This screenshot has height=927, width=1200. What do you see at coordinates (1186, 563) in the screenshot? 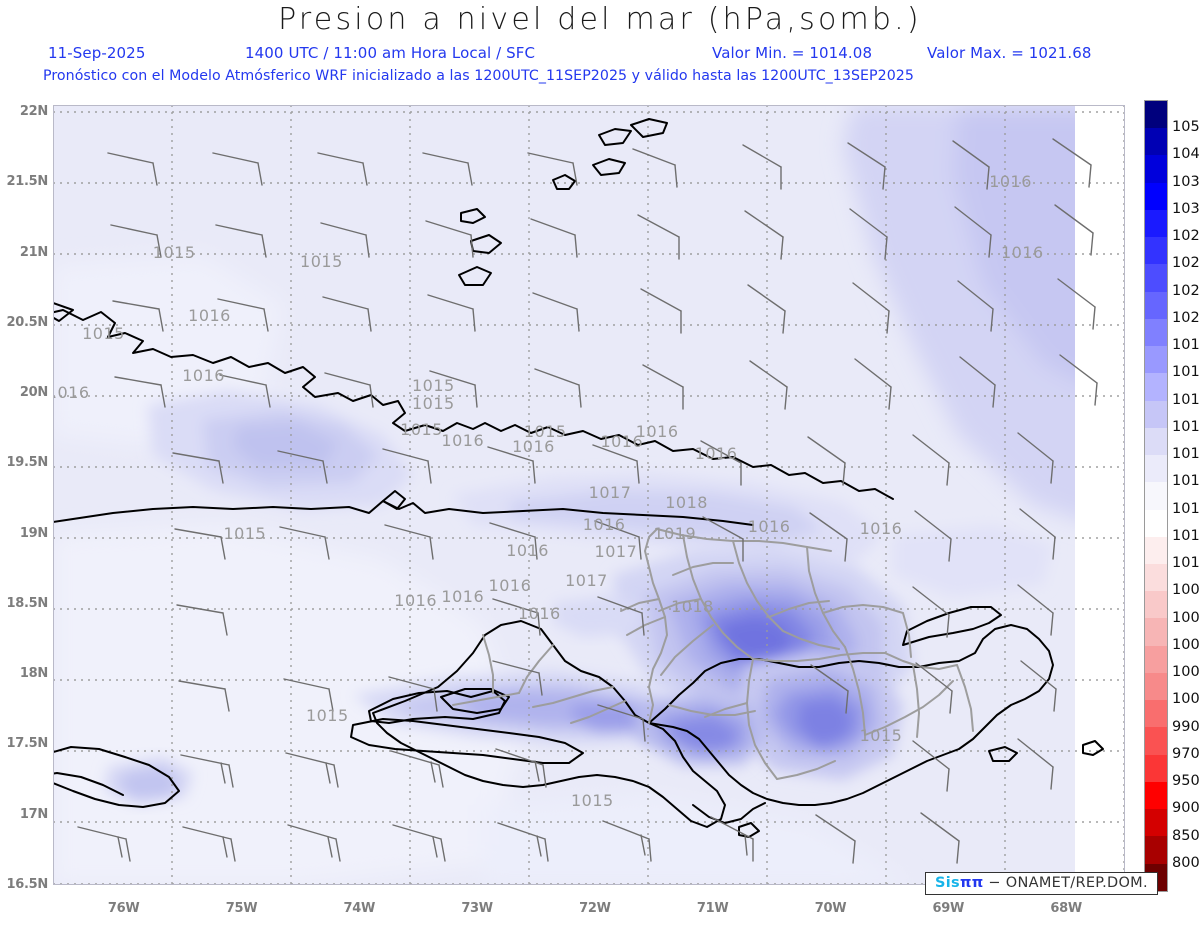
I see `colorbar-tick-label: 1010` at bounding box center [1186, 563].